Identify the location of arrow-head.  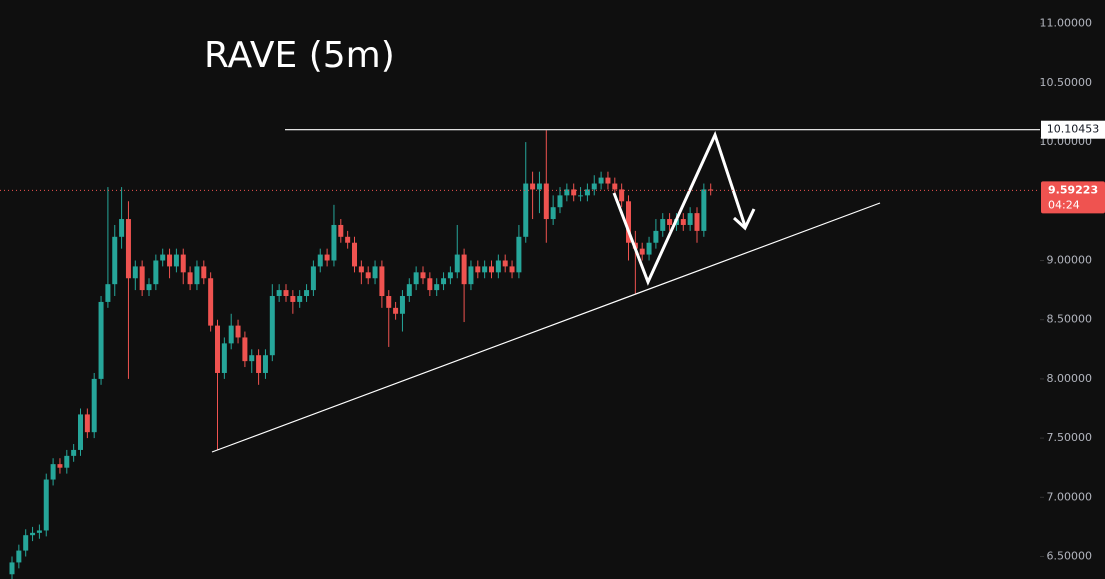
(744, 219).